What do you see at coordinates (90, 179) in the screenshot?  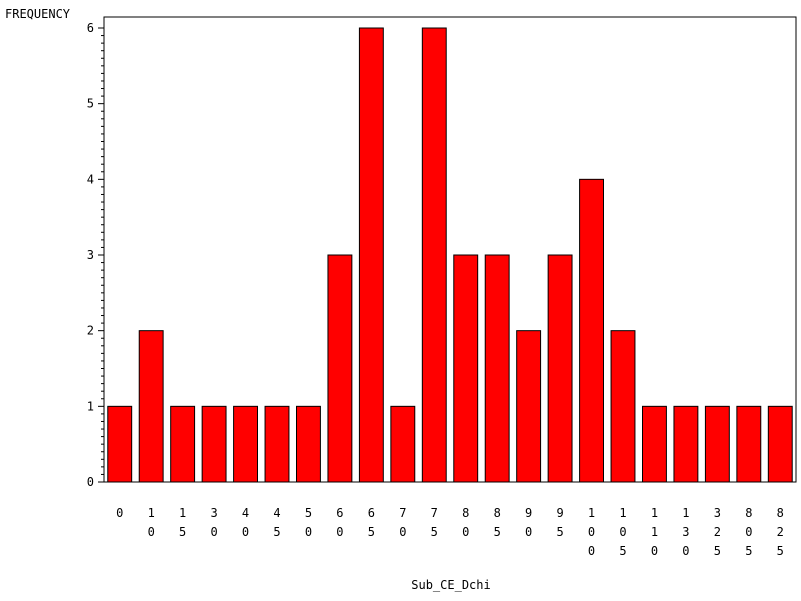 I see `y-tick-label: 4` at bounding box center [90, 179].